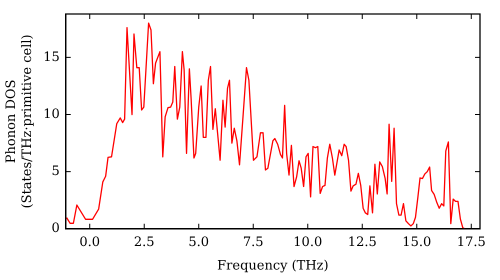 This screenshot has width=500, height=280. I want to click on y-axis-title: Phonon DOS (States/THz·primitive cell), so click(19, 121).